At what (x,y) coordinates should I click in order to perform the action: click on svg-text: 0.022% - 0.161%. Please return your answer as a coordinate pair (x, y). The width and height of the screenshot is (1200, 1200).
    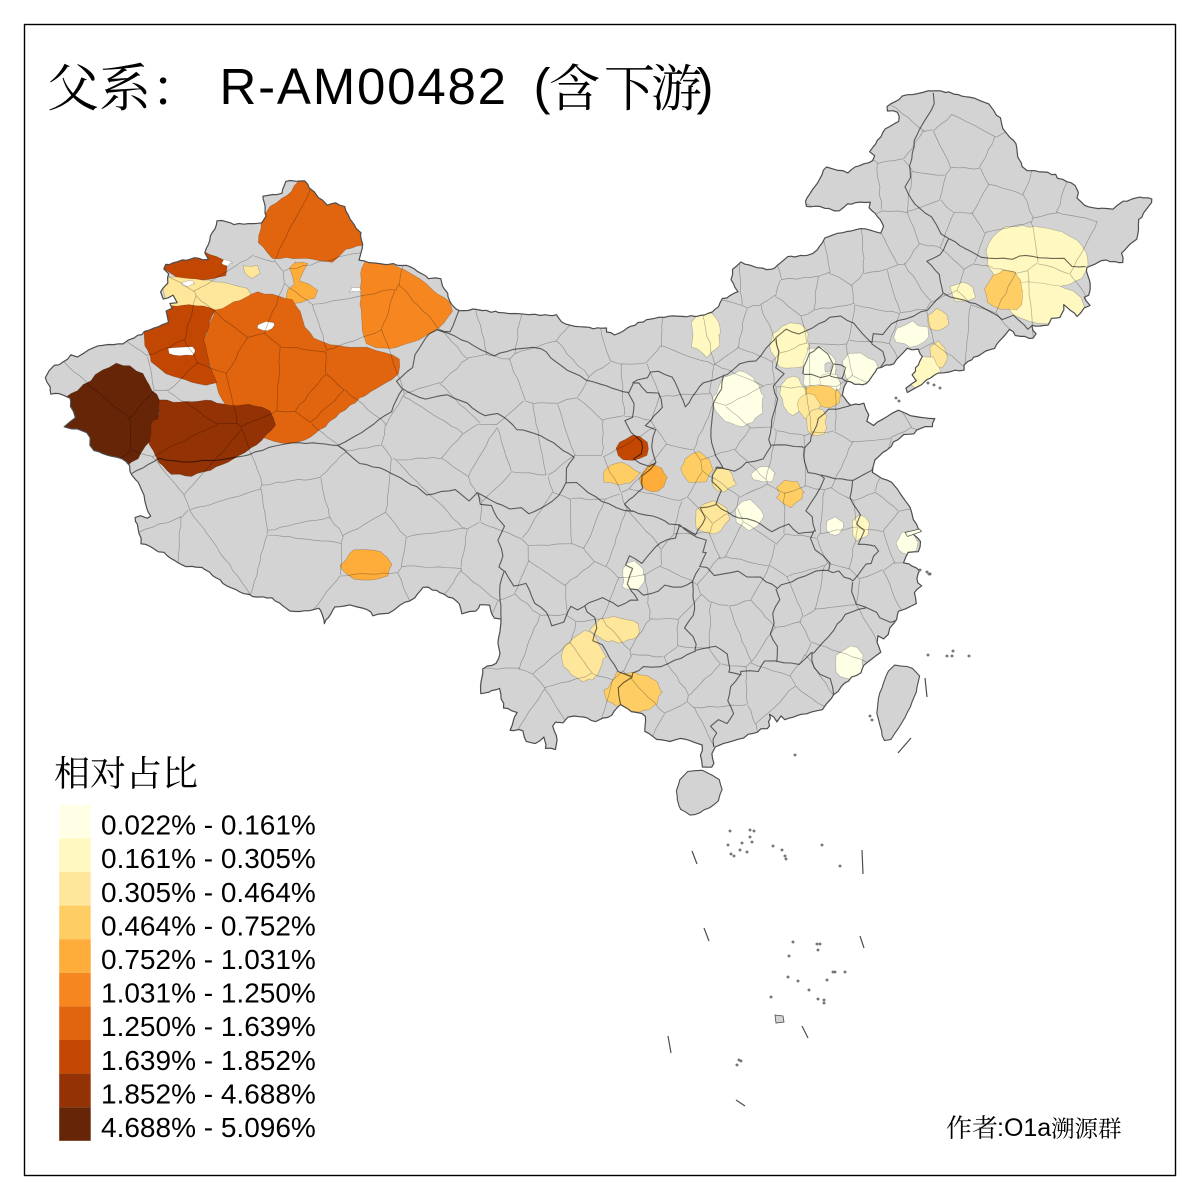
    Looking at the image, I should click on (208, 825).